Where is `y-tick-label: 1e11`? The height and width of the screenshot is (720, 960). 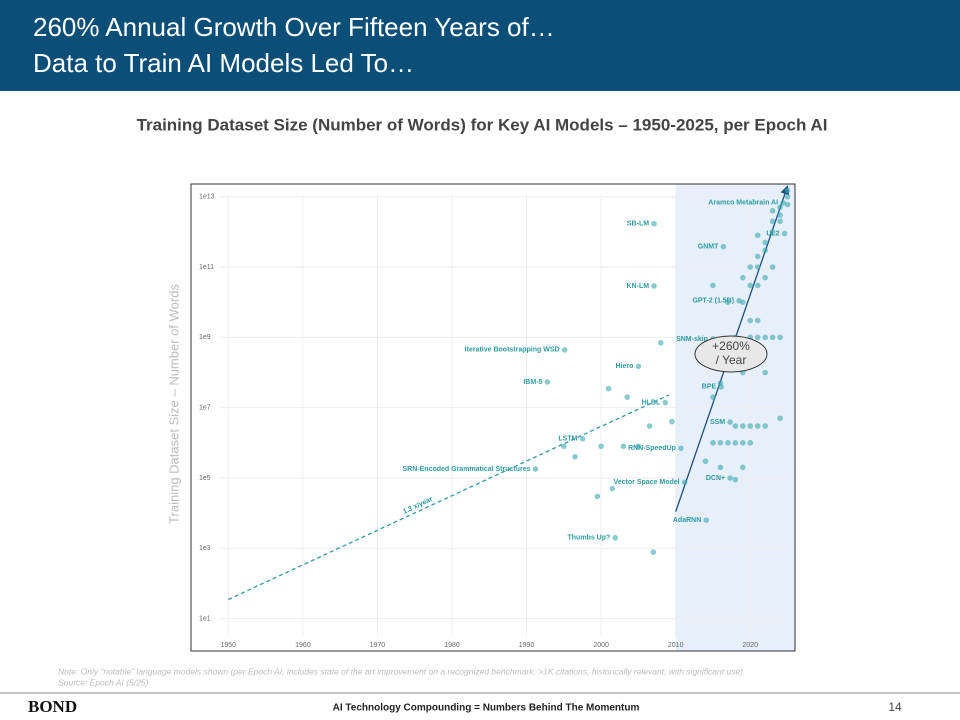 y-tick-label: 1e11 is located at coordinates (206, 267).